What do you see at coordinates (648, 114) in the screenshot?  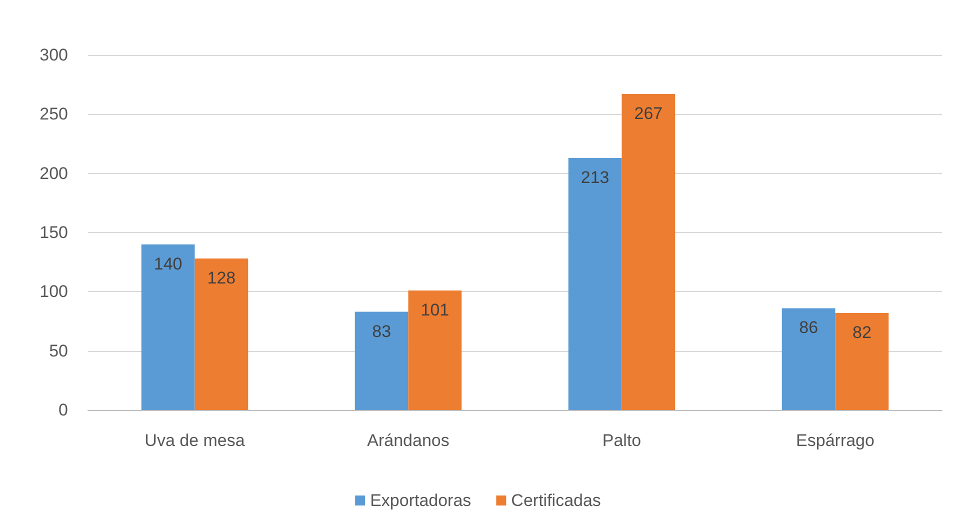 I see `data-label: 267` at bounding box center [648, 114].